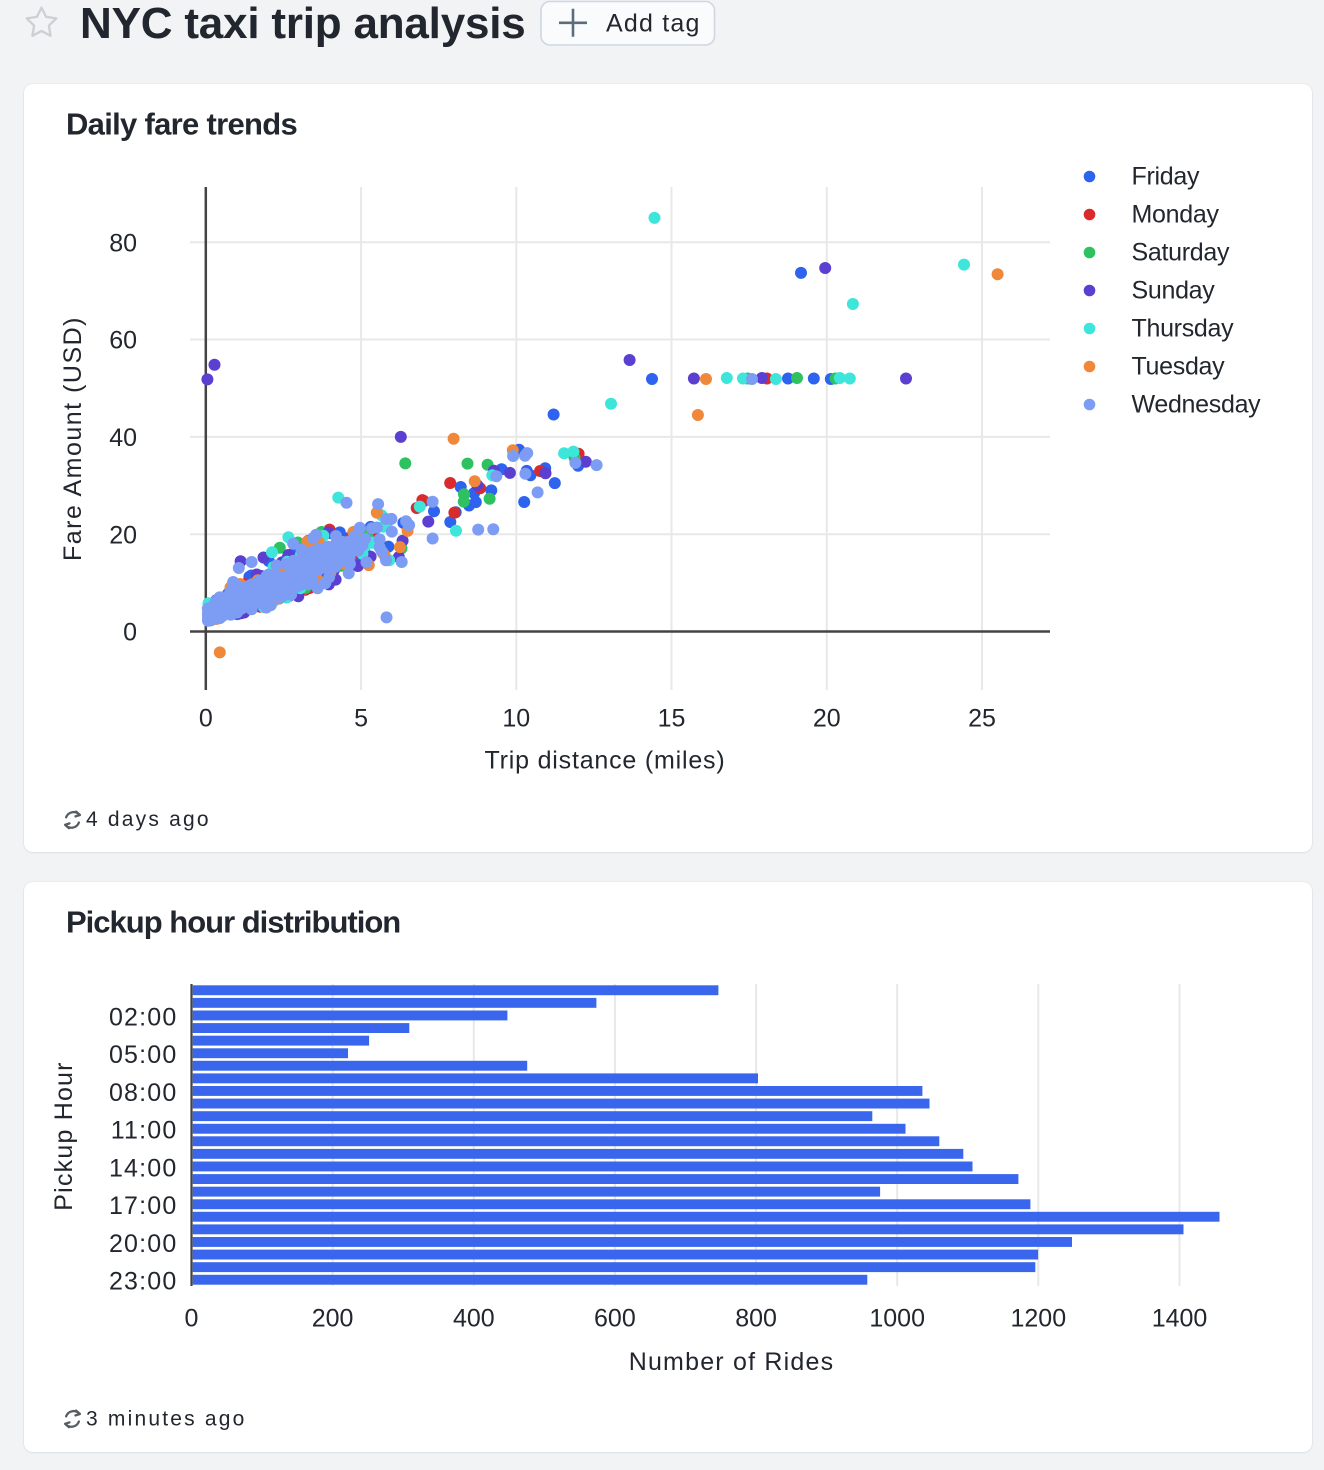  What do you see at coordinates (1176, 214) in the screenshot?
I see `svg-text: Monday` at bounding box center [1176, 214].